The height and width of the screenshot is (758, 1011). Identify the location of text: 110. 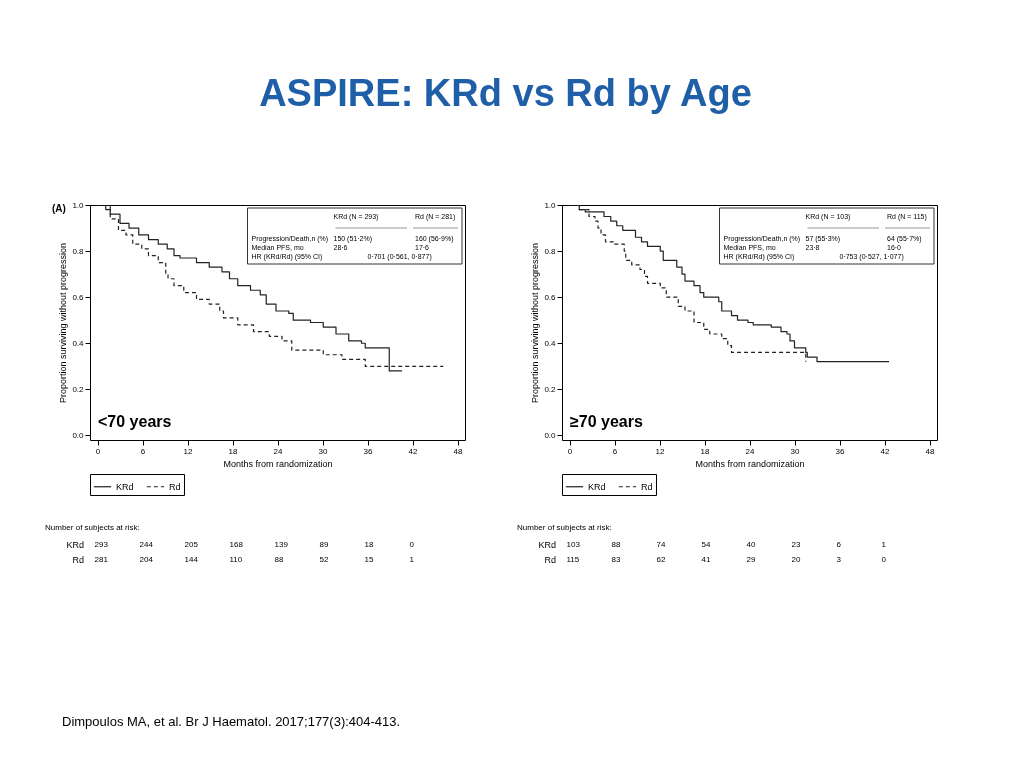
(236, 559).